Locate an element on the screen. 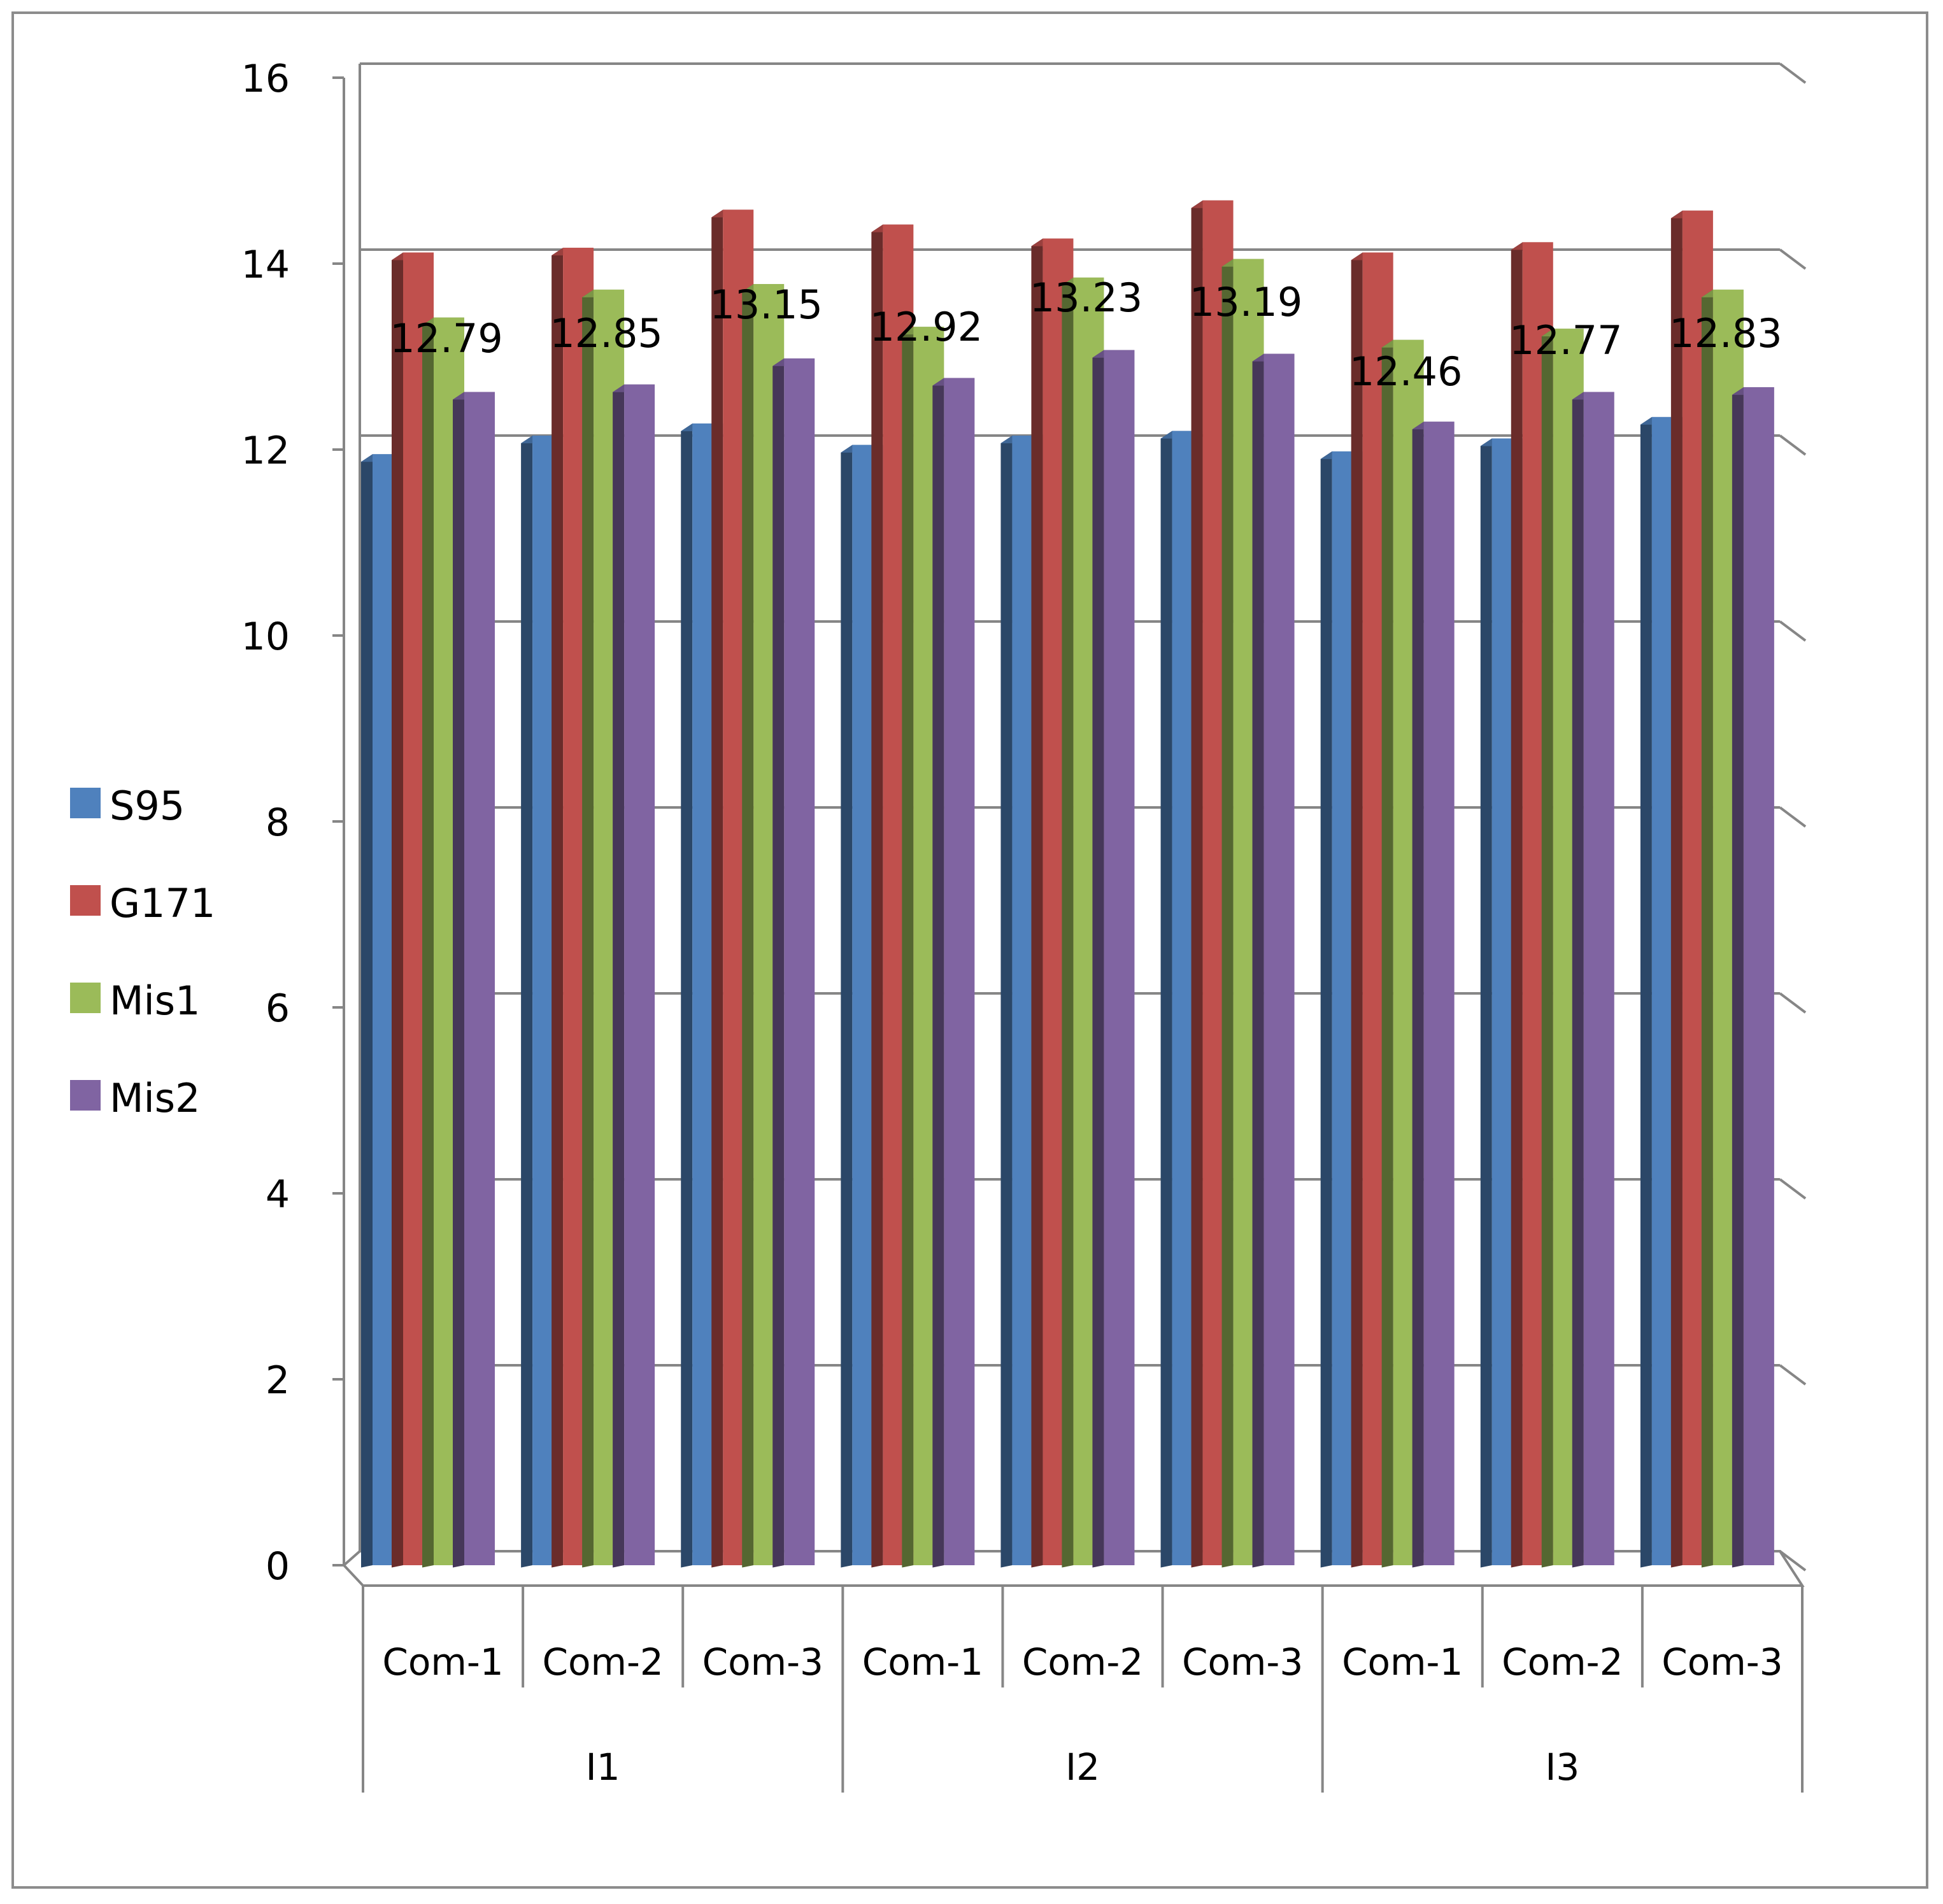 This screenshot has width=1943, height=1904. x-tick-label-4: Com-2 is located at coordinates (1082, 1662).